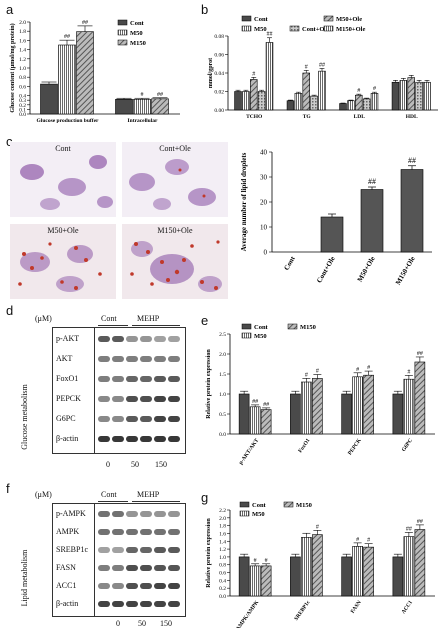 This screenshot has width=447, height=629. Describe the element at coordinates (172, 184) in the screenshot. I see `micrograph-cont-ole-cells` at that location.